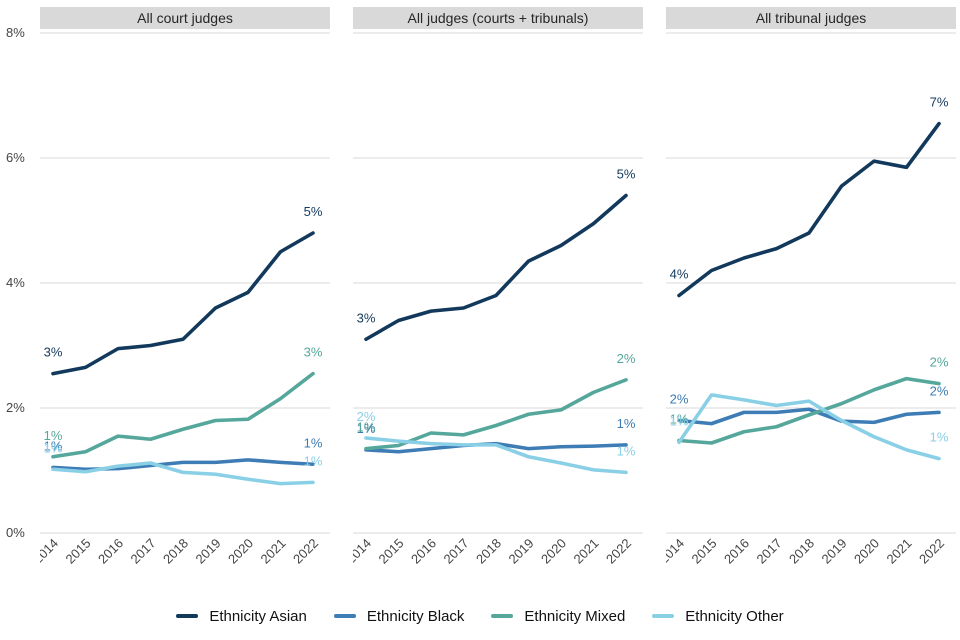  What do you see at coordinates (366, 416) in the screenshot?
I see `value-label-first-ethnicity-other: 2%` at bounding box center [366, 416].